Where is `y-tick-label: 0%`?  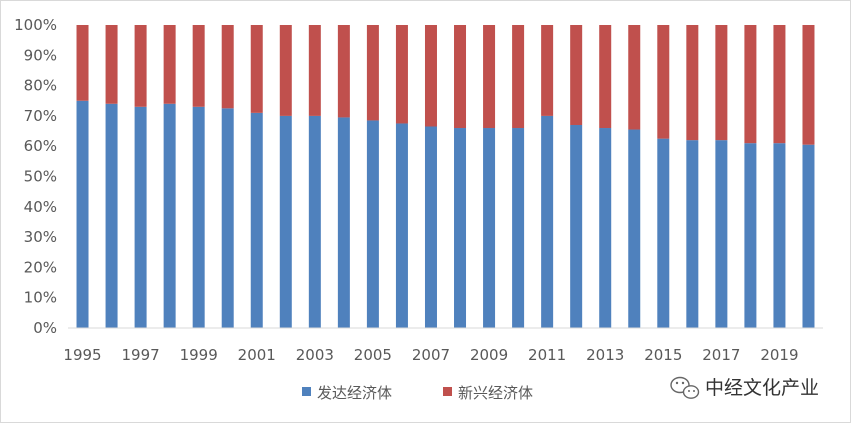 y-tick-label: 0% is located at coordinates (45, 328).